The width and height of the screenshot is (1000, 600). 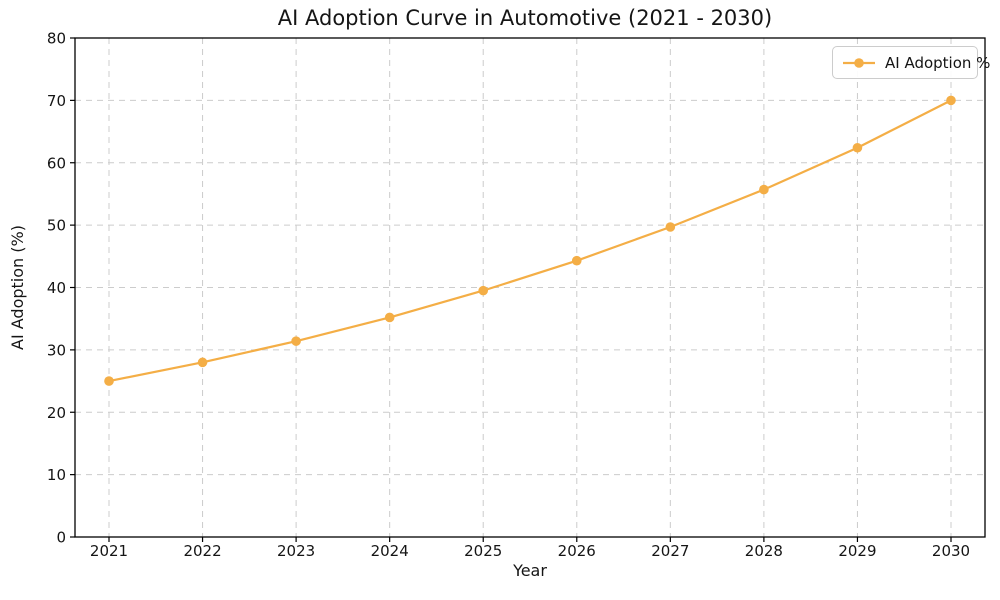 What do you see at coordinates (483, 551) in the screenshot?
I see `x-tick-label: 2025` at bounding box center [483, 551].